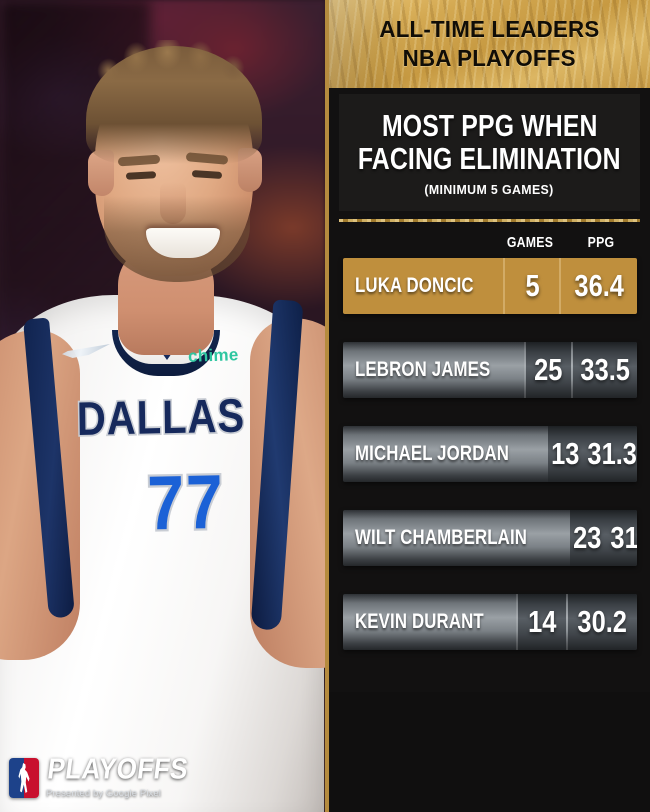 This screenshot has width=650, height=812. I want to click on ppg-cell: 31.1, so click(620, 538).